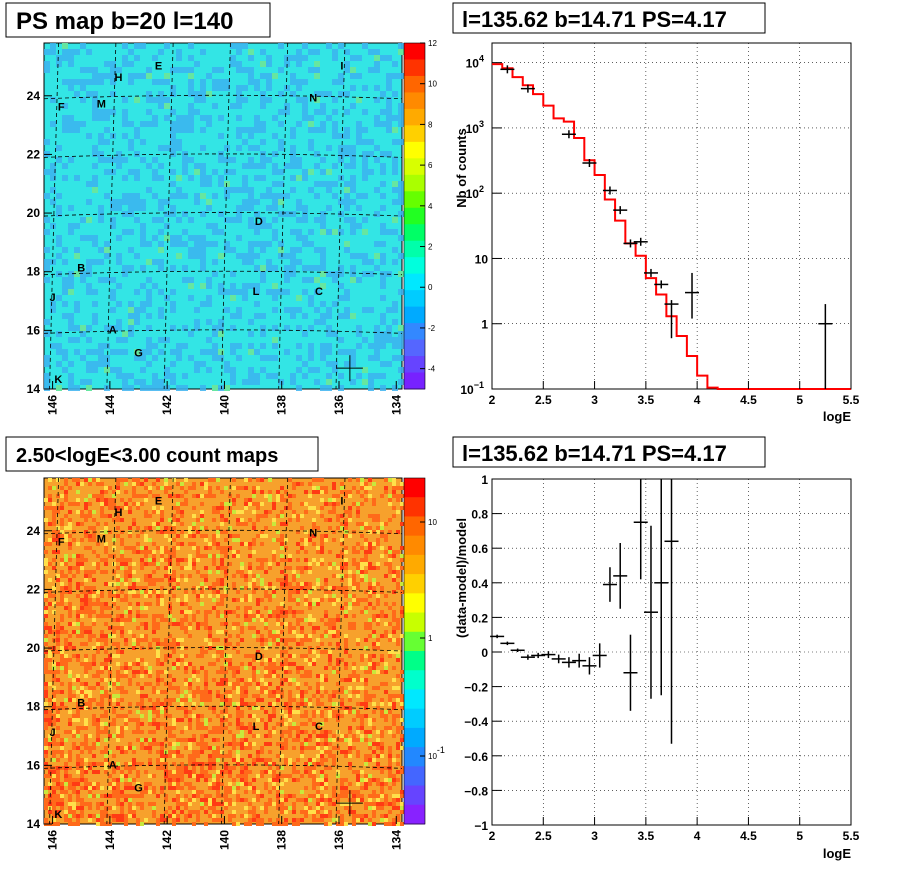 This screenshot has width=898, height=876. Describe the element at coordinates (81, 269) in the screenshot. I see `source-label-B: B` at that location.